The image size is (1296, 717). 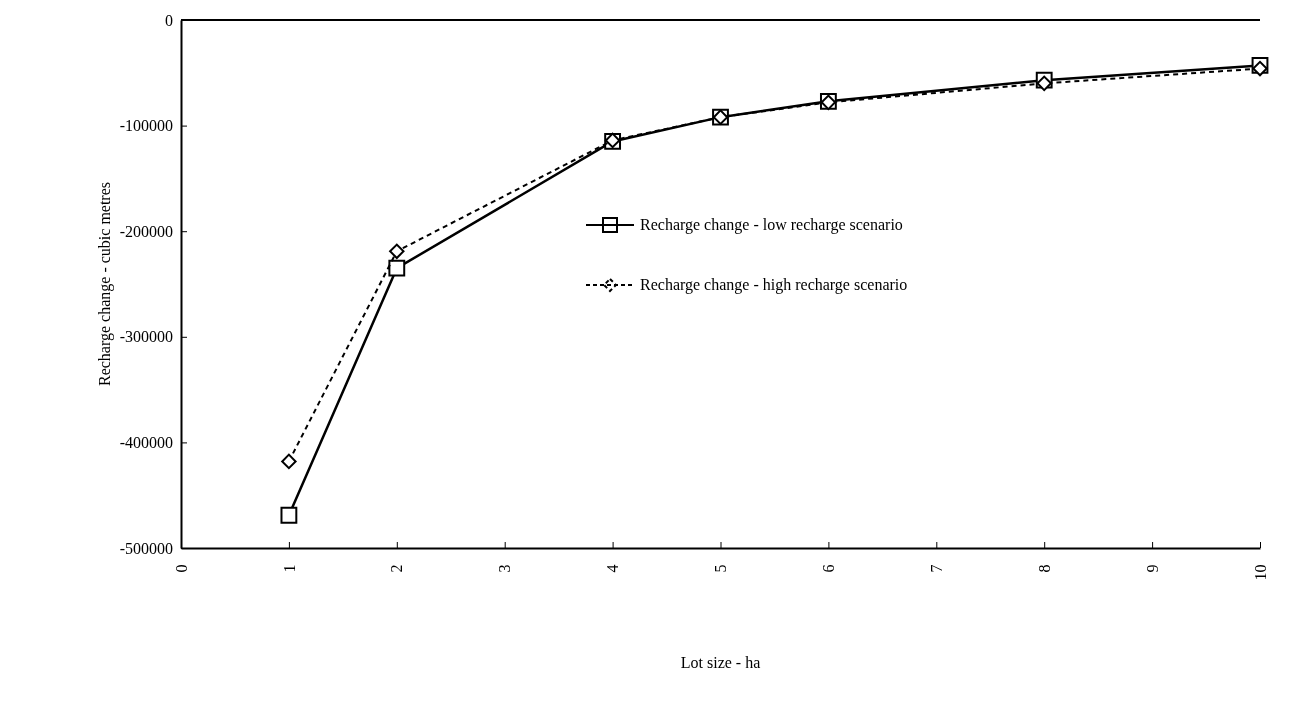 What do you see at coordinates (146, 337) in the screenshot?
I see `y-tick-label: -300000` at bounding box center [146, 337].